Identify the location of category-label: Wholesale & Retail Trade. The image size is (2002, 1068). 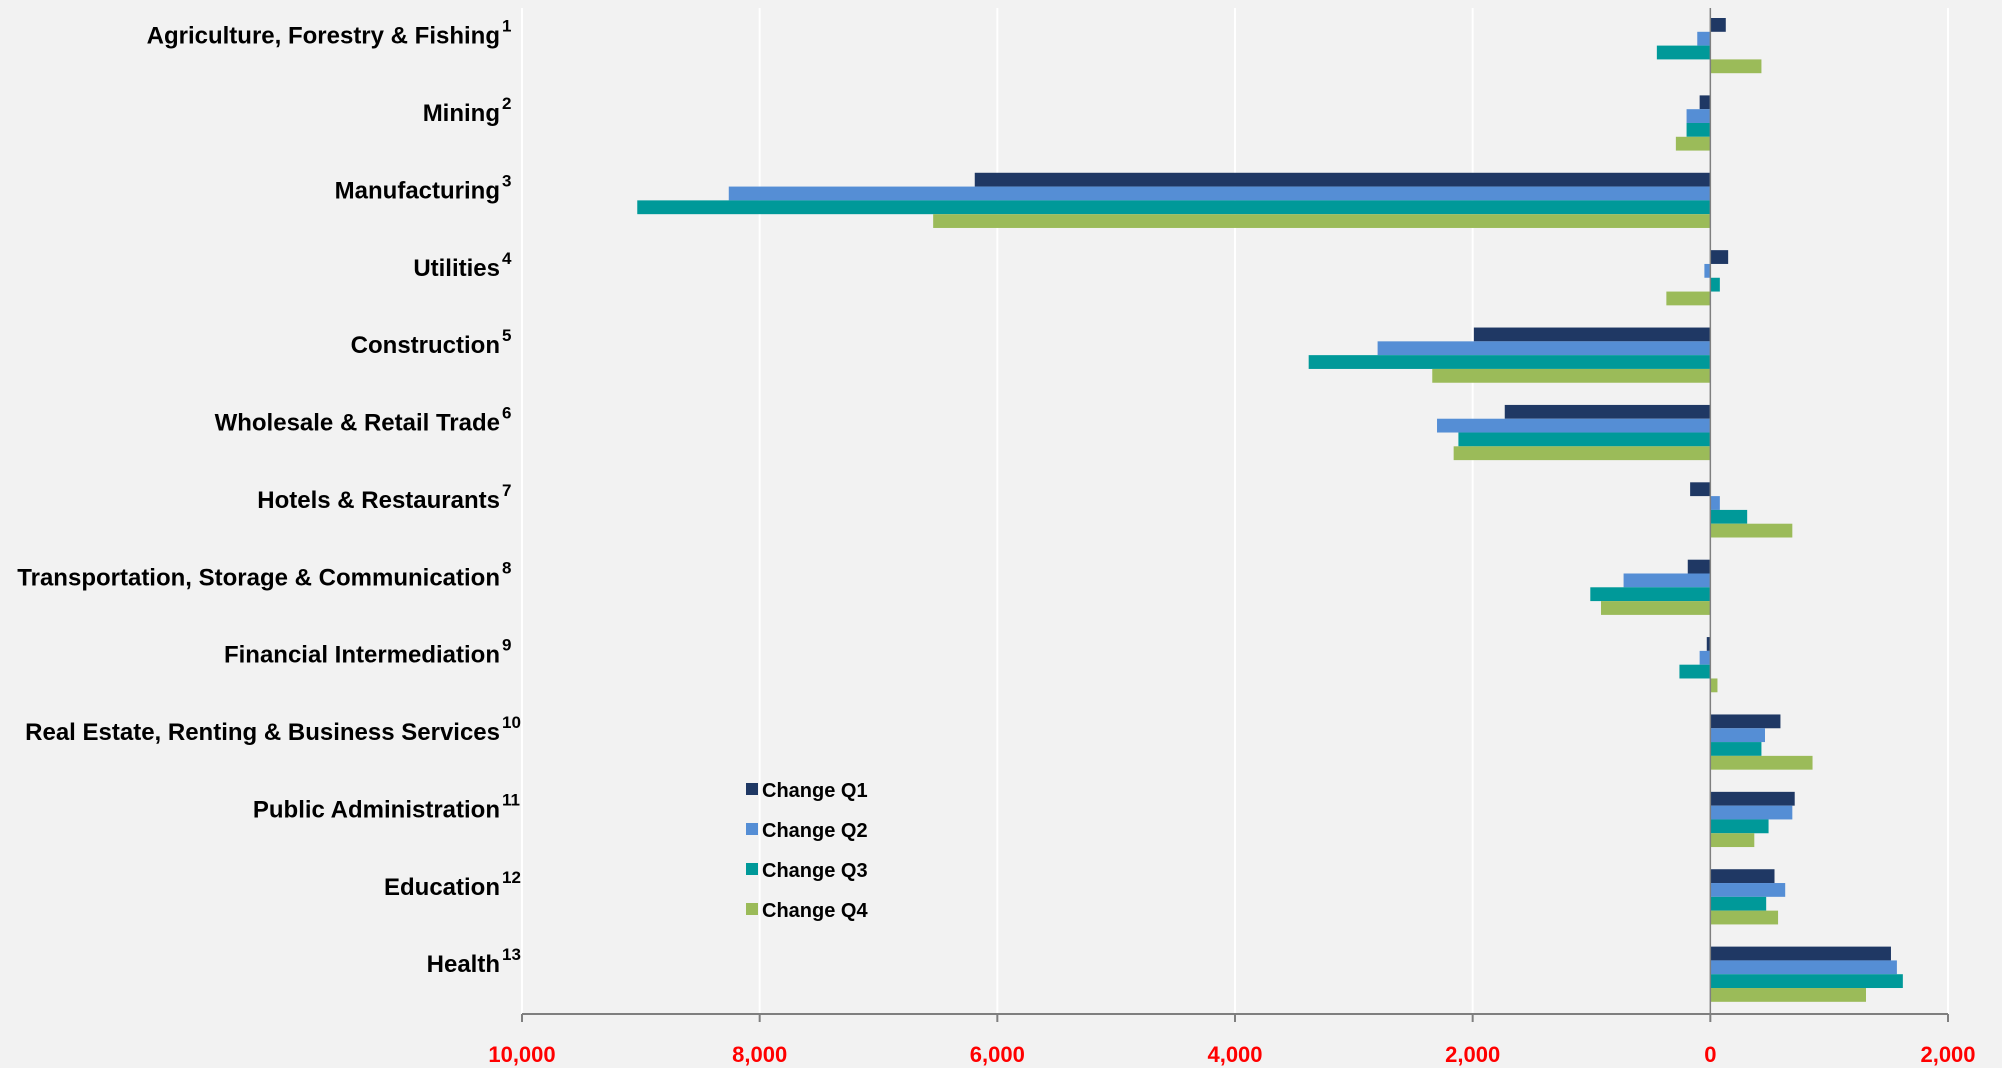
(357, 423).